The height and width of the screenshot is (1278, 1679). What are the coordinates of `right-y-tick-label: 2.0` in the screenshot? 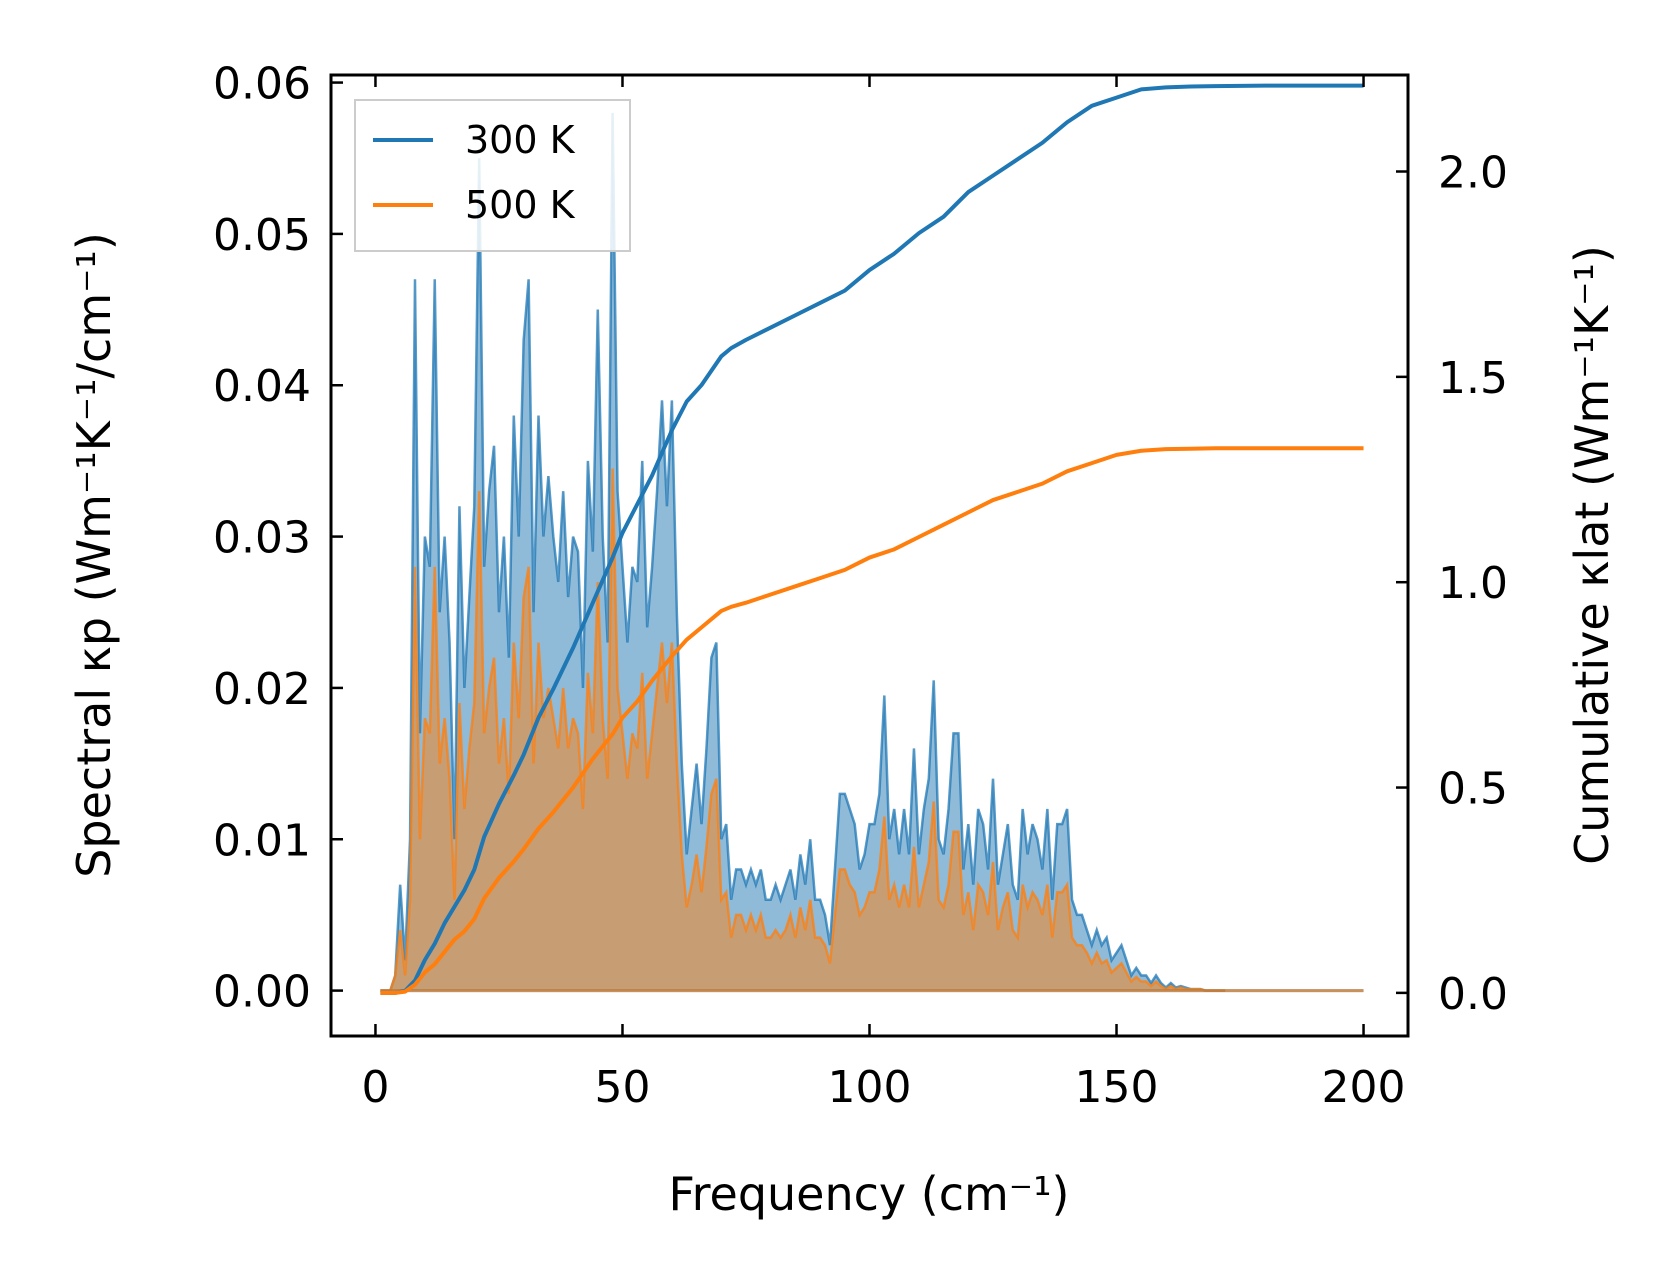 It's located at (1473, 173).